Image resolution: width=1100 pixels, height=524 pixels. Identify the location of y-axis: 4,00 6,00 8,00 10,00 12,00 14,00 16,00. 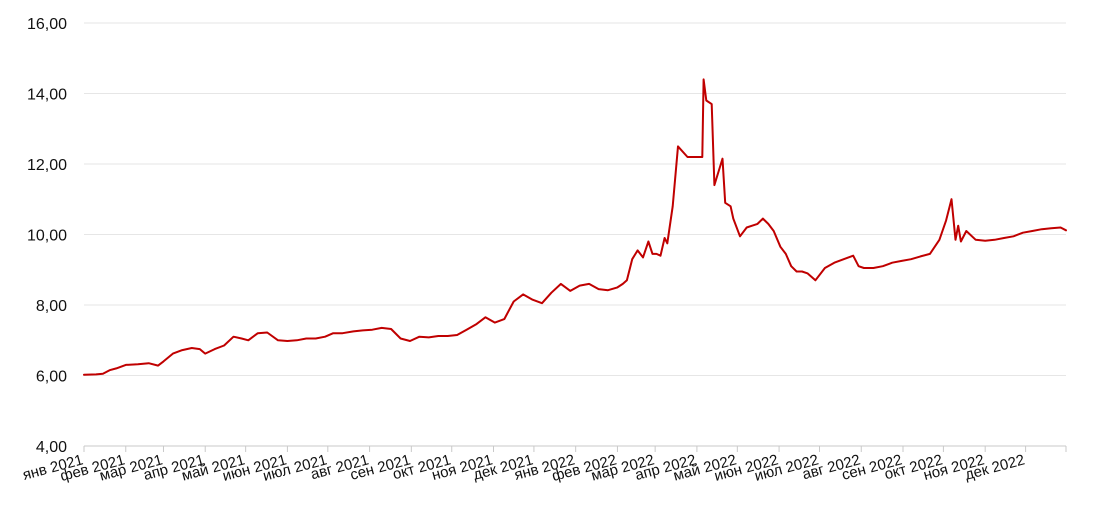
(47, 236).